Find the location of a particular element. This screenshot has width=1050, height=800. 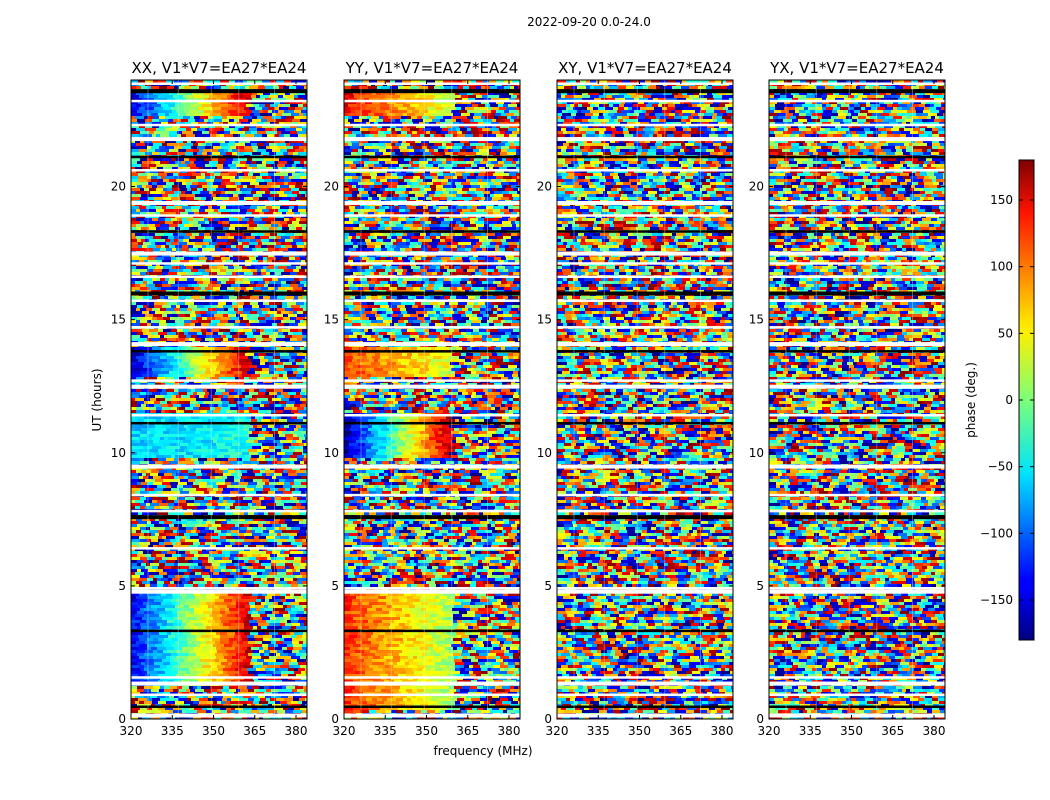

panel-title: YX, V1*V7=EA27*EA24 is located at coordinates (856, 68).